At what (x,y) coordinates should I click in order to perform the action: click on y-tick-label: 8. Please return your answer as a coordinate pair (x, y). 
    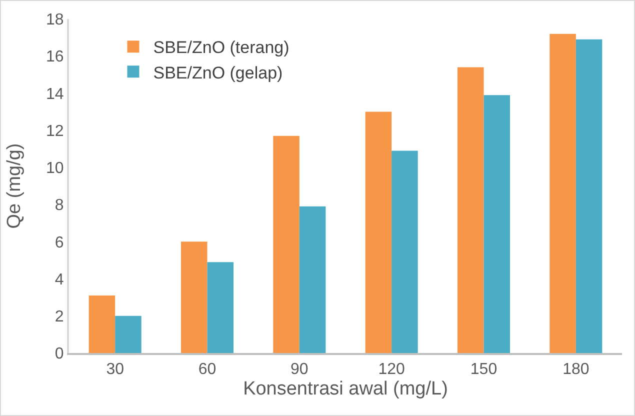
    Looking at the image, I should click on (59, 205).